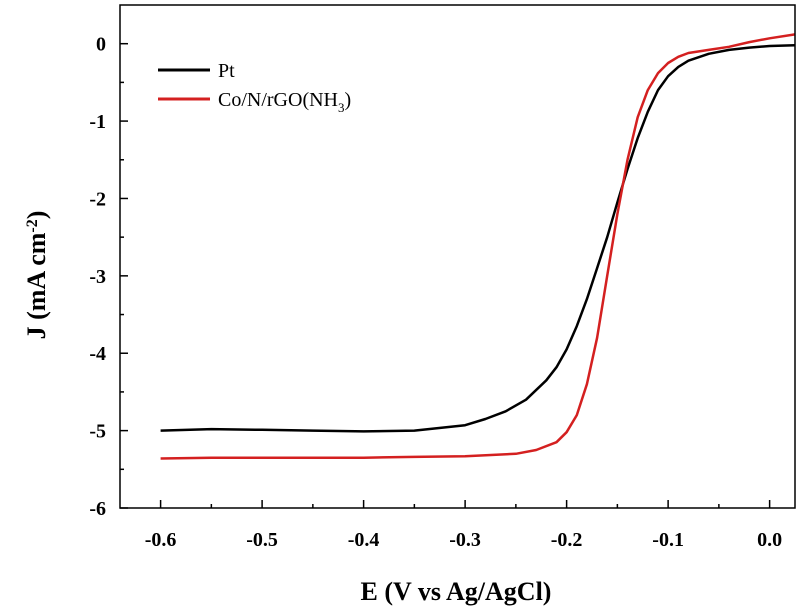  What do you see at coordinates (254, 87) in the screenshot?
I see `legend: Pt Co/N/rGO(NH3)` at bounding box center [254, 87].